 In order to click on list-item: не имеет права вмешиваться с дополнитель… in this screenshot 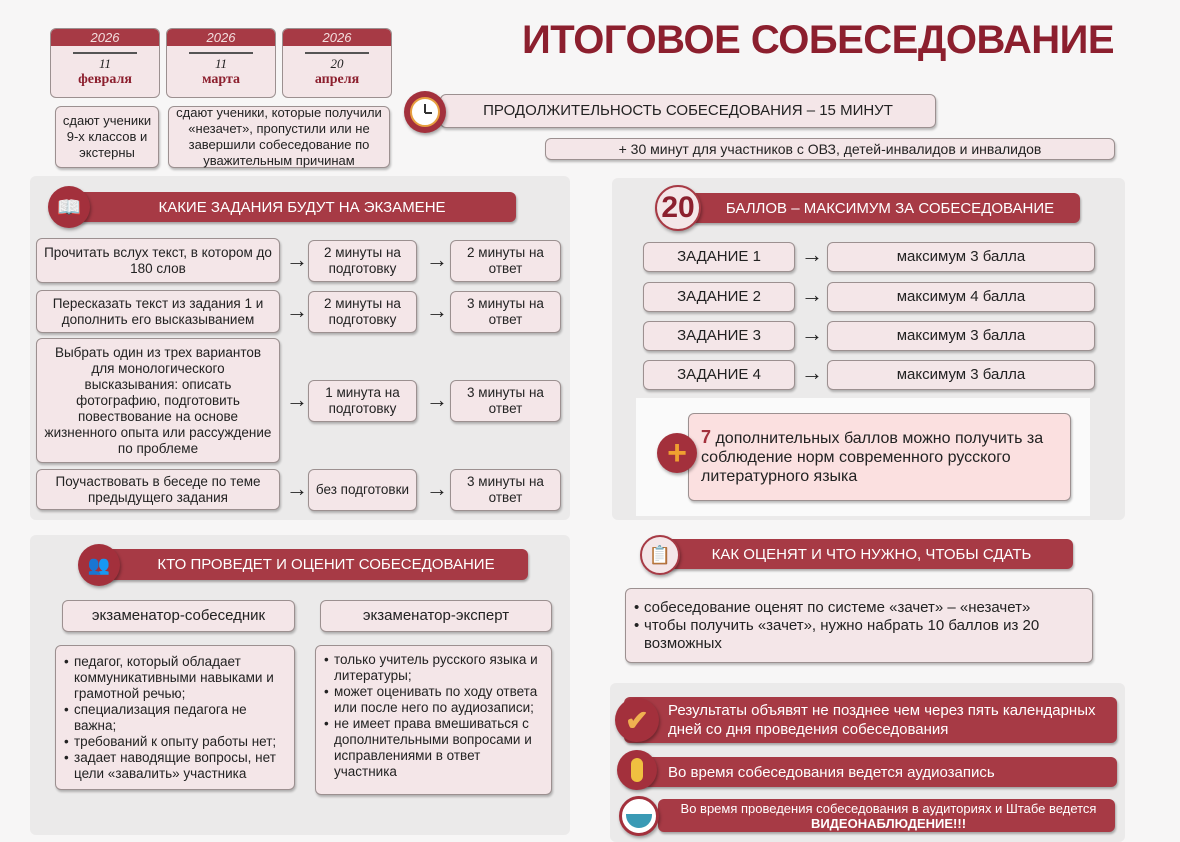, I will do `click(433, 748)`.